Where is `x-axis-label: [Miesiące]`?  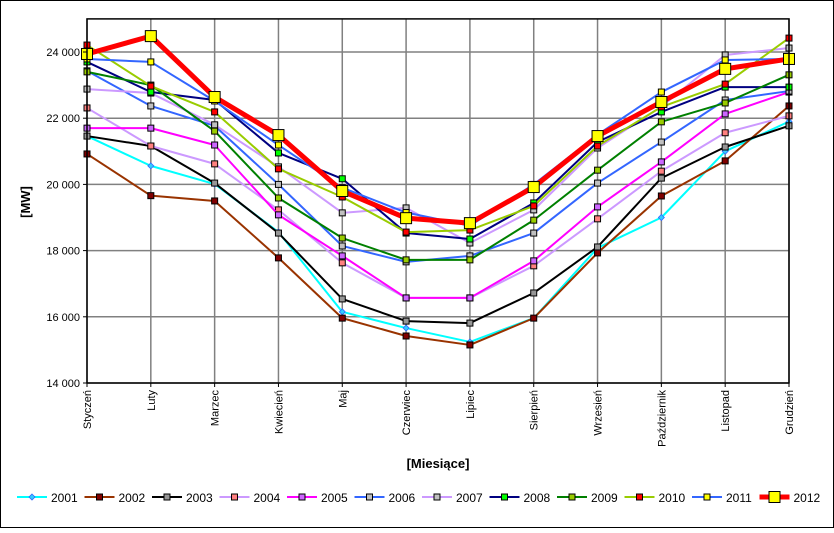
x-axis-label: [Miesiące] is located at coordinates (438, 463).